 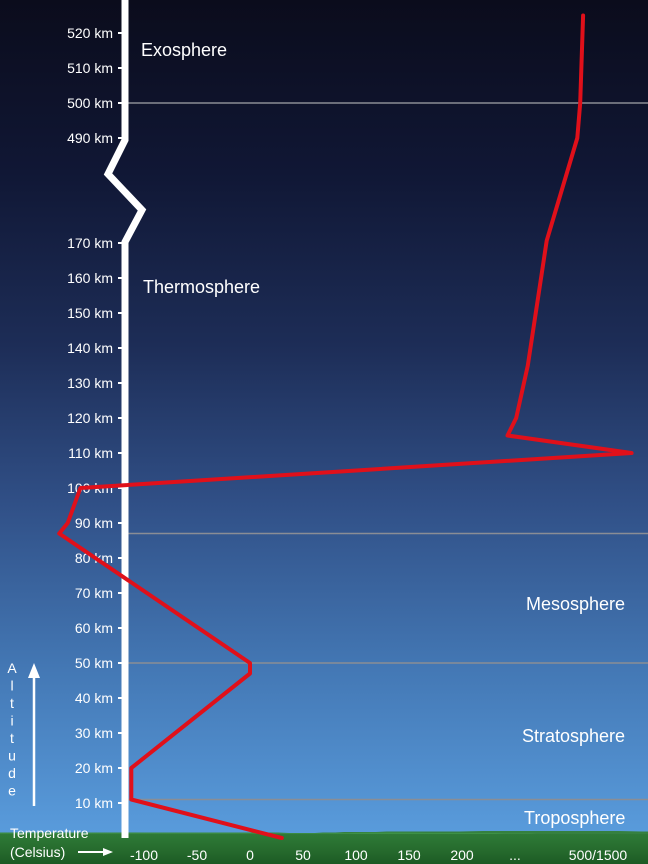 What do you see at coordinates (378, 855) in the screenshot?
I see `x-ticks: -100 -50 0 50 100 150 200... 500/1500` at bounding box center [378, 855].